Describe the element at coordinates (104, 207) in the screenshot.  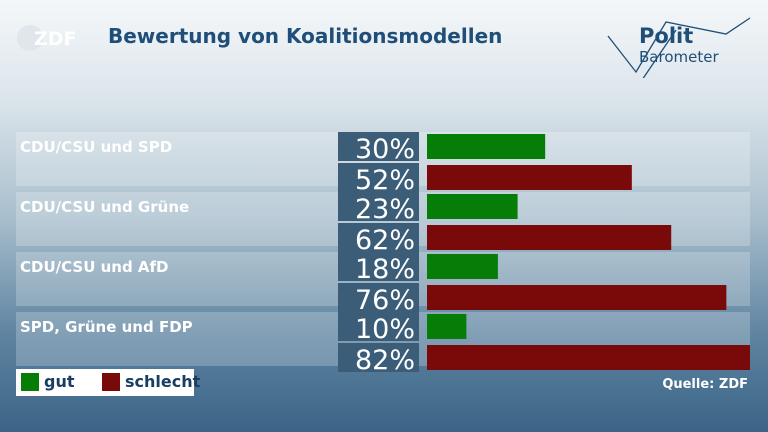
I see `category-label: CDU/CSU und Grüne` at that location.